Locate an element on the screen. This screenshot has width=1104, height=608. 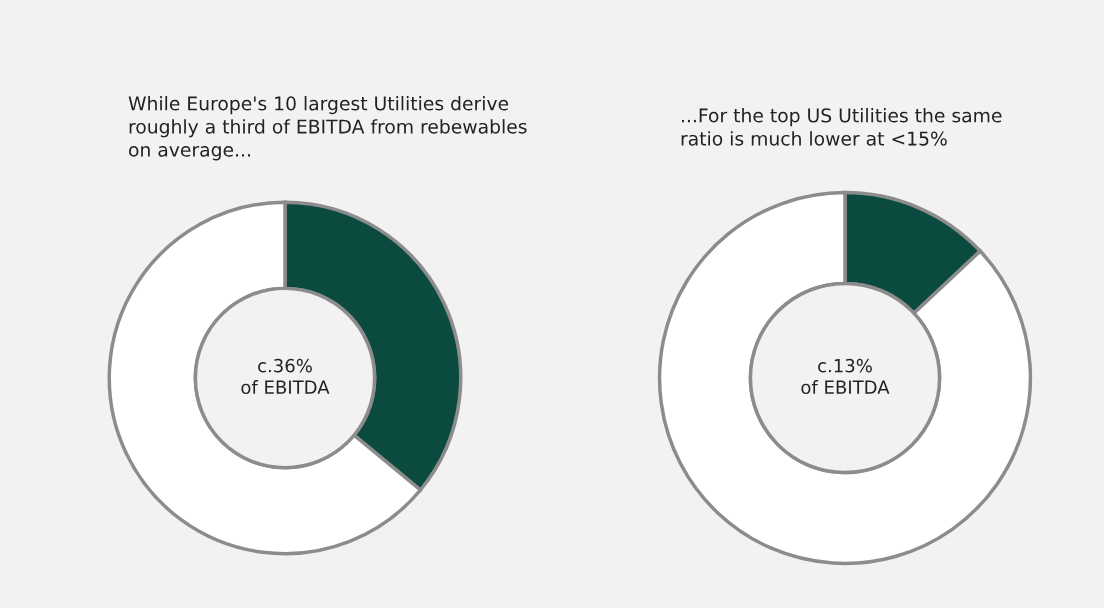
text: c.13% of EBITDA is located at coordinates (845, 376).